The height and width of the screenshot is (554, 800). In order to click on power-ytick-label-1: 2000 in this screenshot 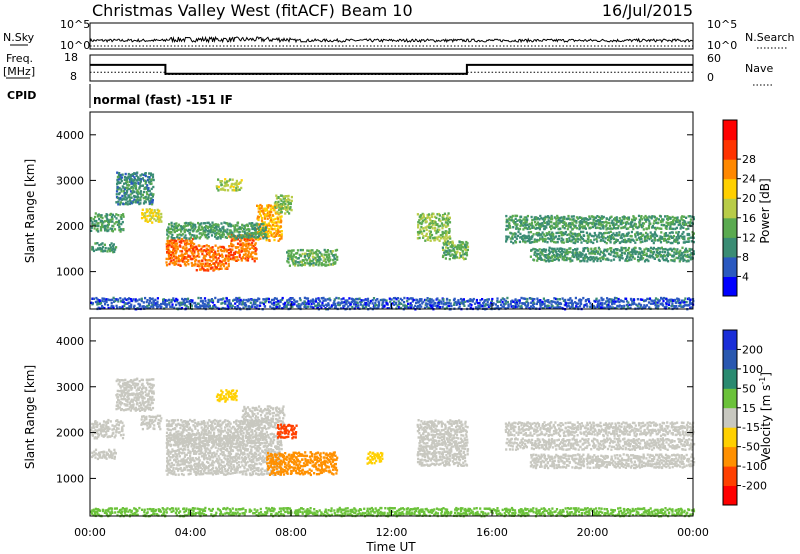, I will do `click(70, 226)`.